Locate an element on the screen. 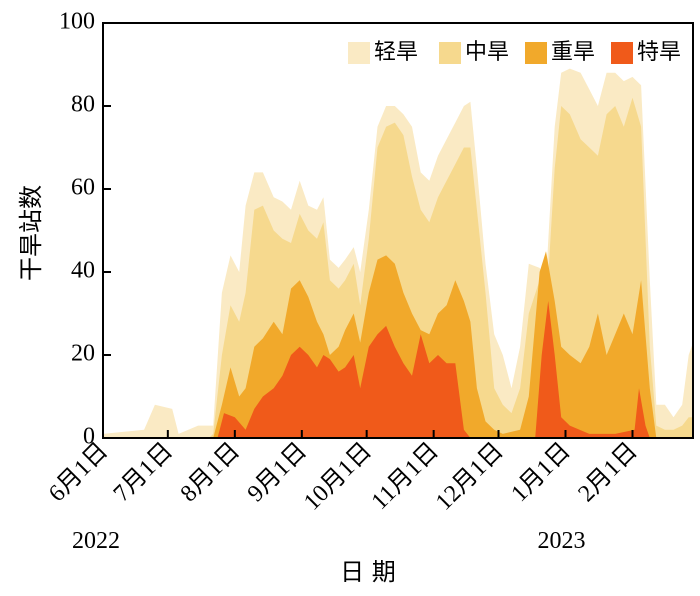  legend-label-2: 重旱 is located at coordinates (573, 52).